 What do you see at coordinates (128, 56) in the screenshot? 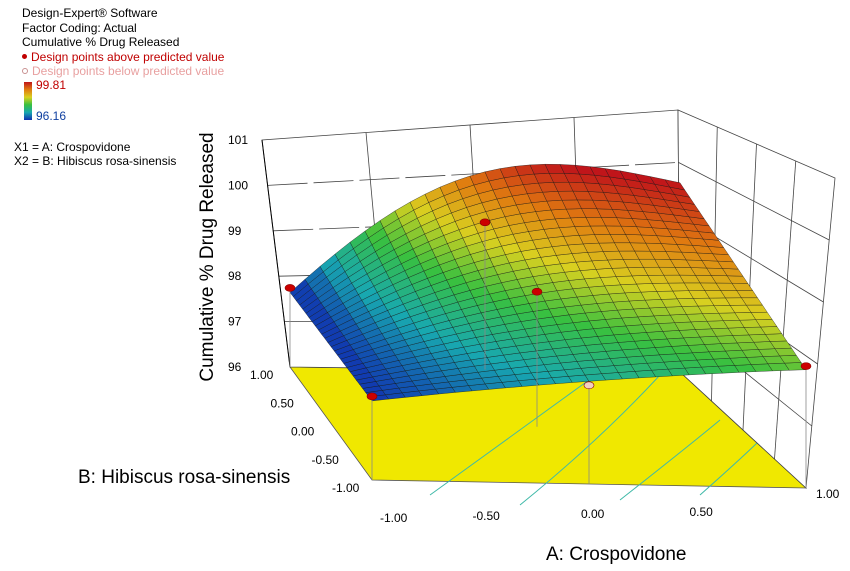
I see `legend-above-label: Design points above predicted value` at bounding box center [128, 56].